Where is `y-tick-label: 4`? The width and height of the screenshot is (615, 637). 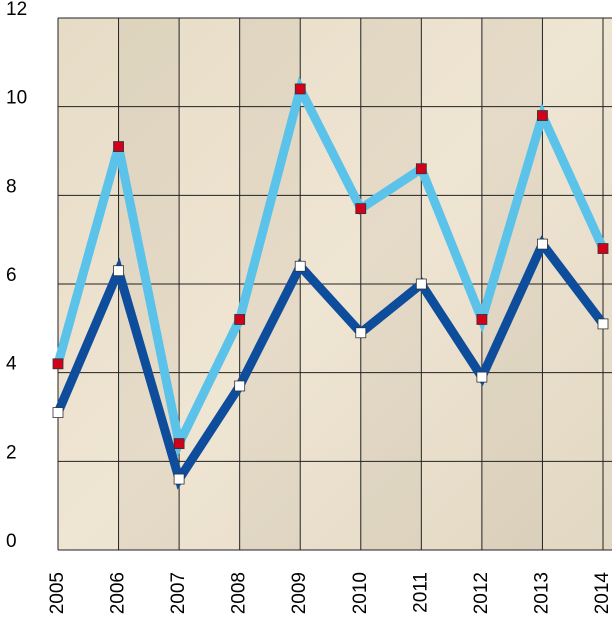
y-tick-label: 4 is located at coordinates (11, 364).